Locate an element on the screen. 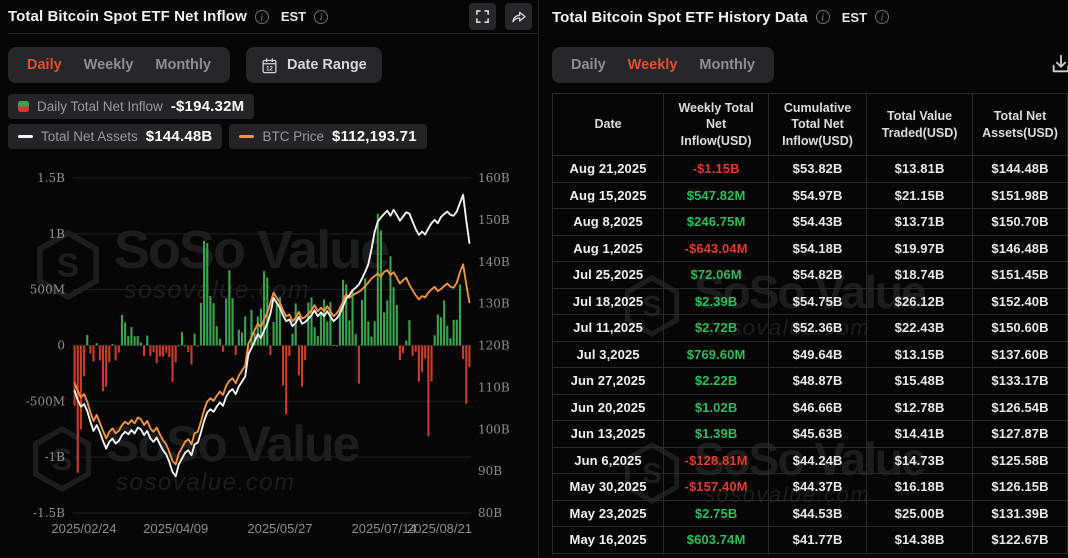  date-cell: Jul 3,2025 is located at coordinates (608, 354).